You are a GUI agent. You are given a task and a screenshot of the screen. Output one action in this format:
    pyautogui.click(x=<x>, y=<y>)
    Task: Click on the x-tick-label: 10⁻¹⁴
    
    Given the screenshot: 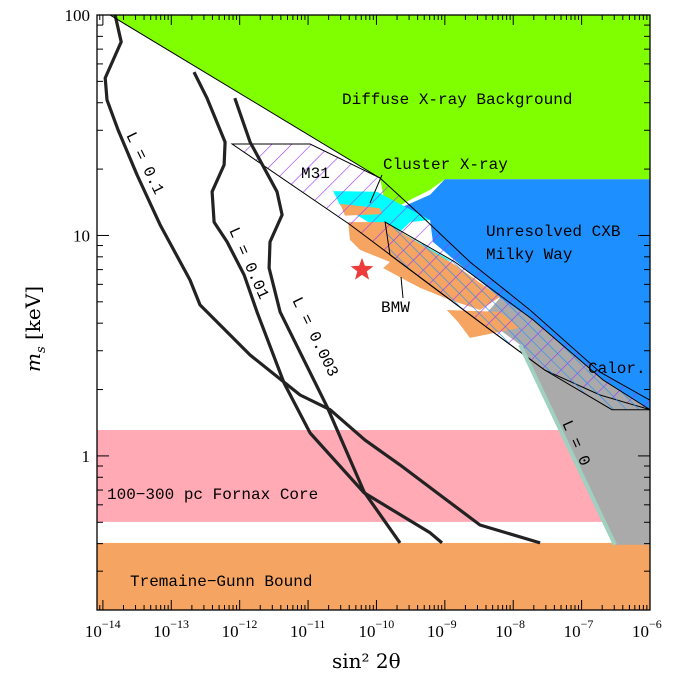 What is the action you would take?
    pyautogui.click(x=103, y=629)
    